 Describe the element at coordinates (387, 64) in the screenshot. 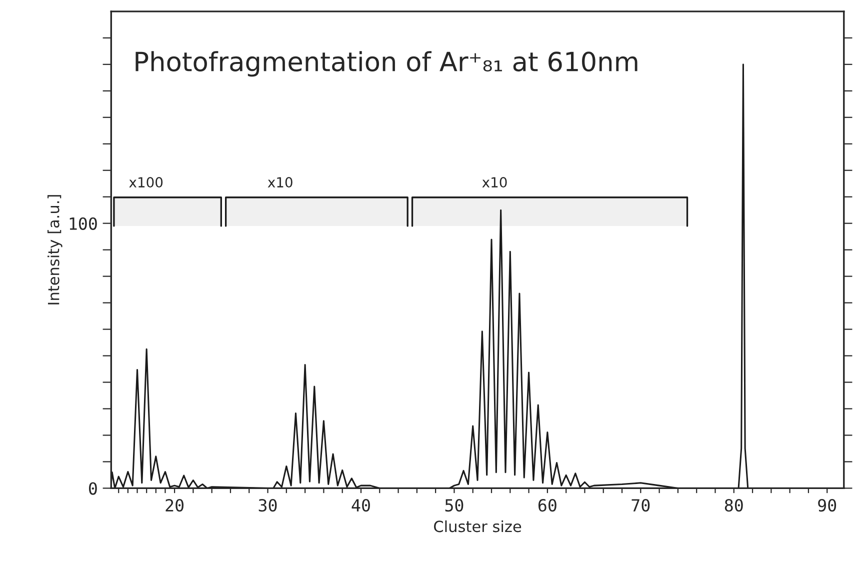

I see `text: Photofragmentation of Ar⁺₈₁ at 610nm` at that location.